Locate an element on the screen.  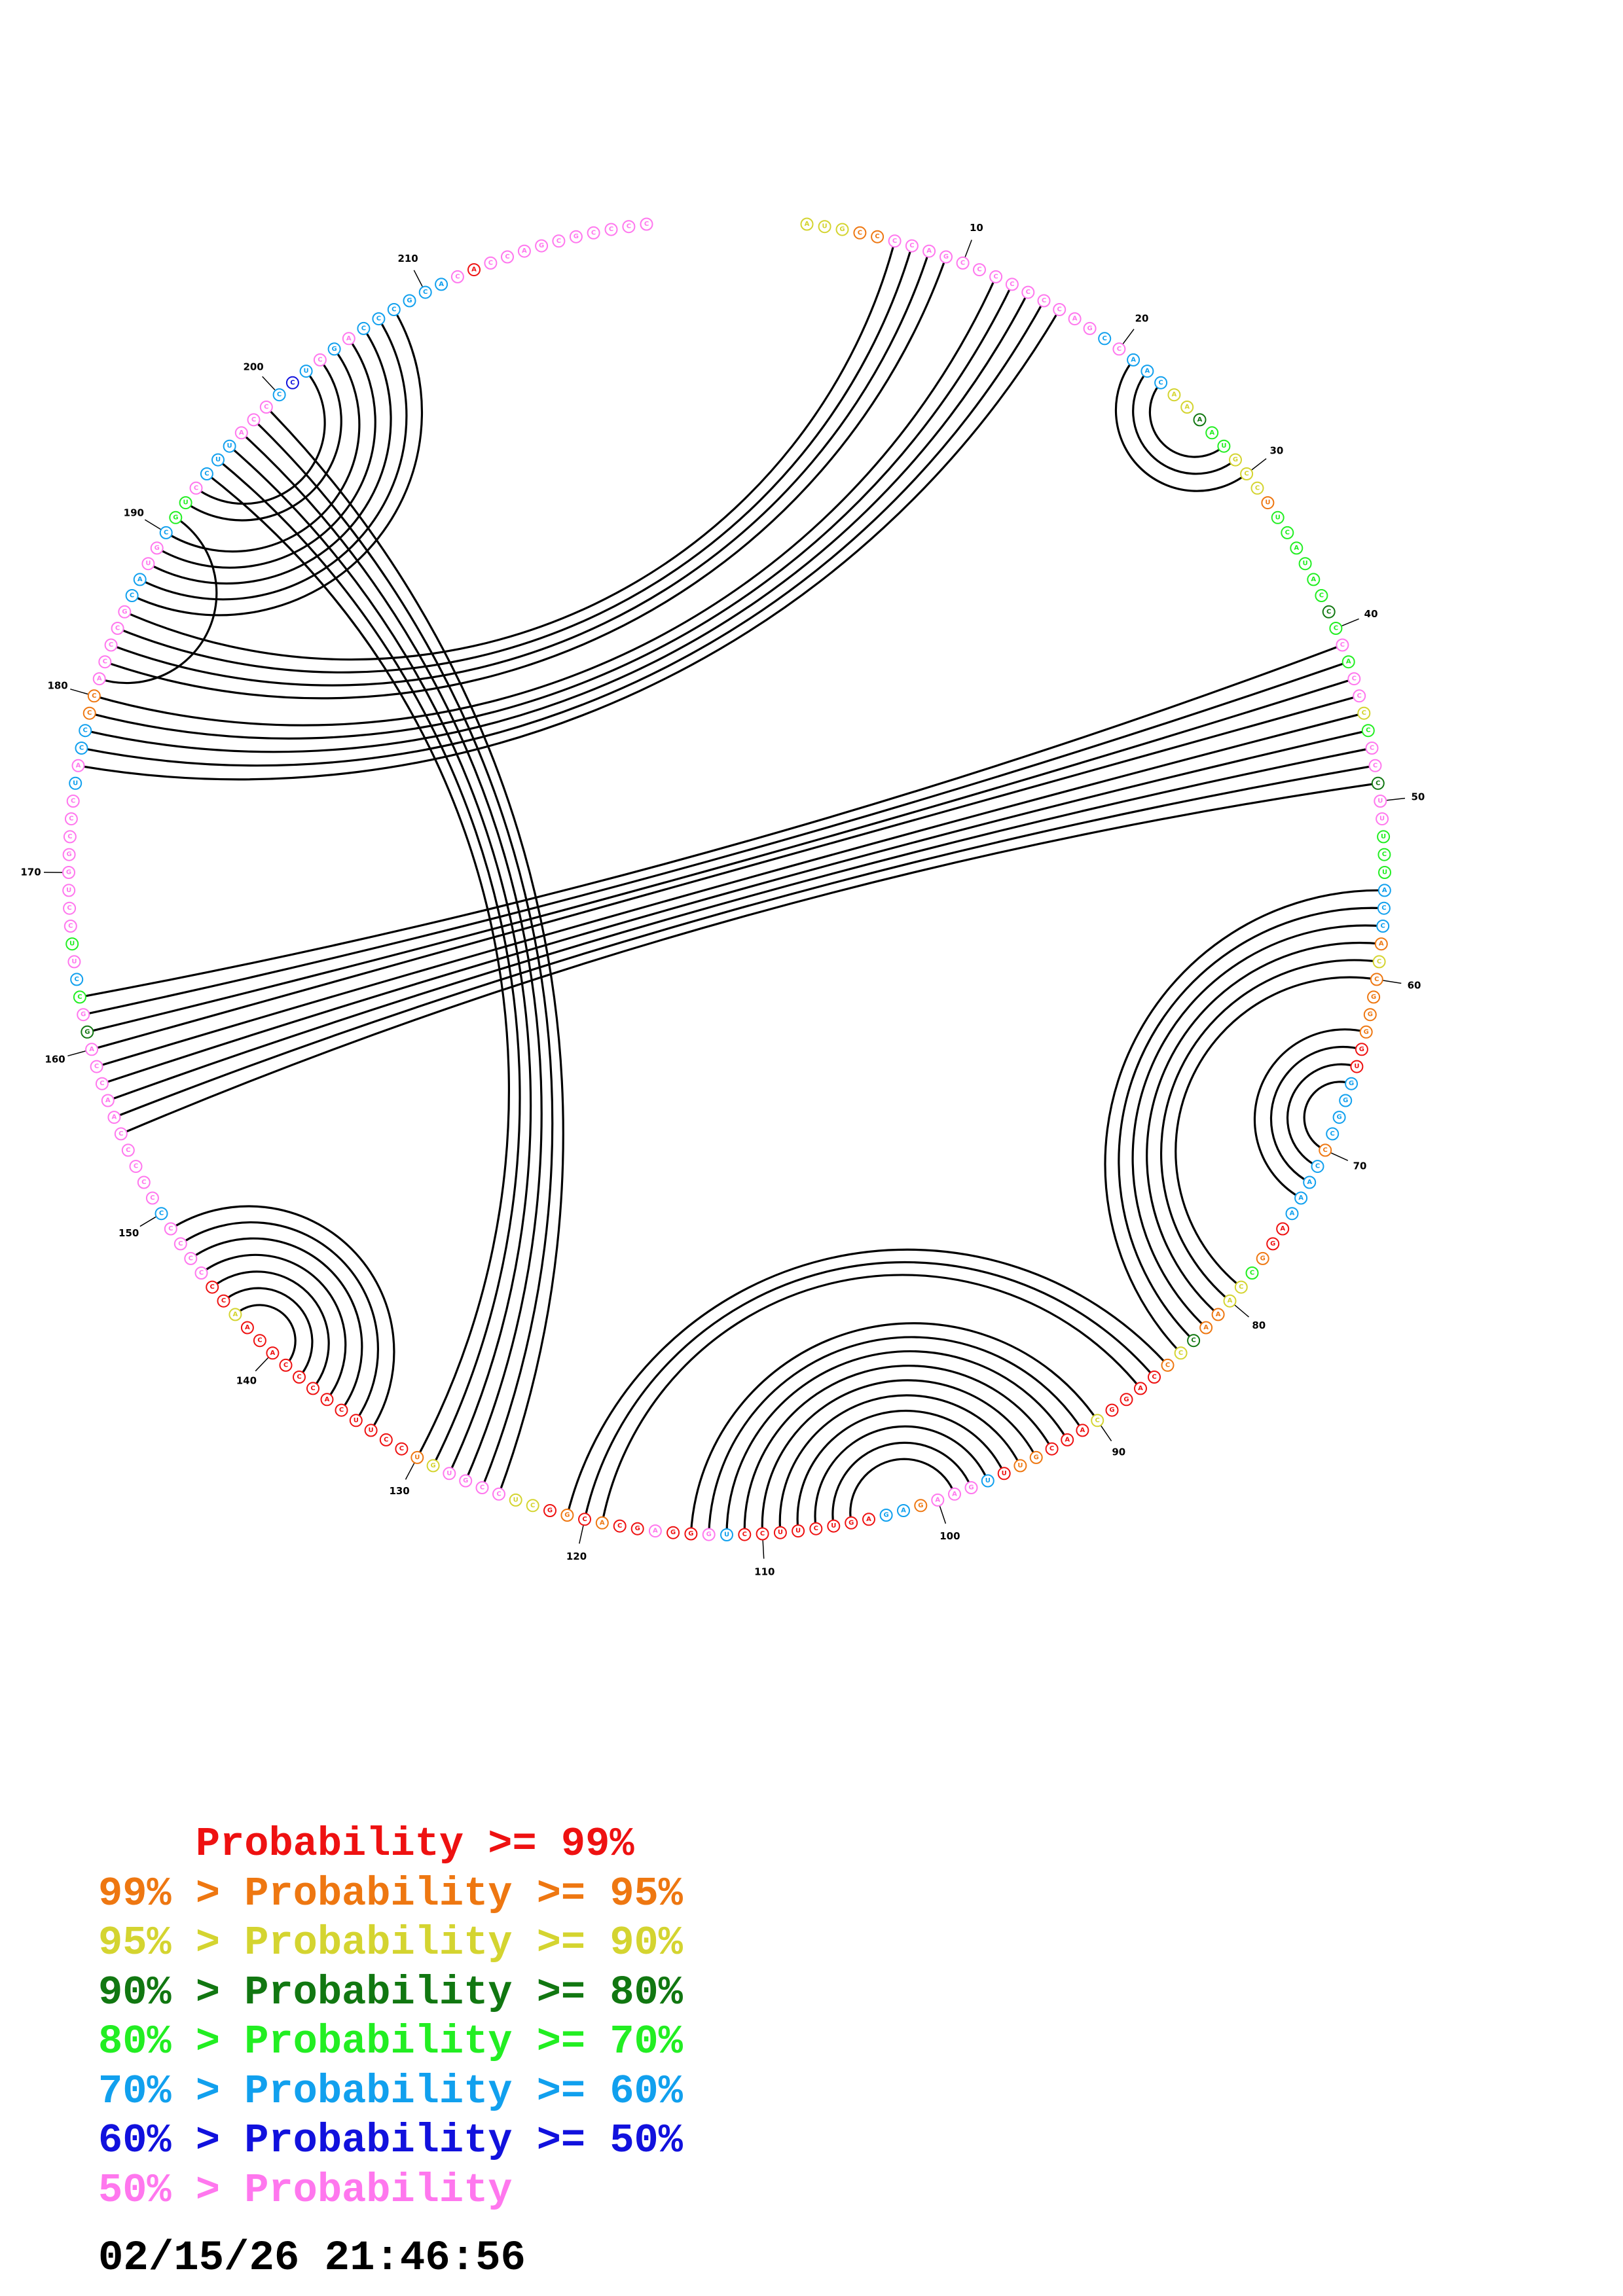
legend-line-90: 95% > Probability >= 90% is located at coordinates (390, 1943).